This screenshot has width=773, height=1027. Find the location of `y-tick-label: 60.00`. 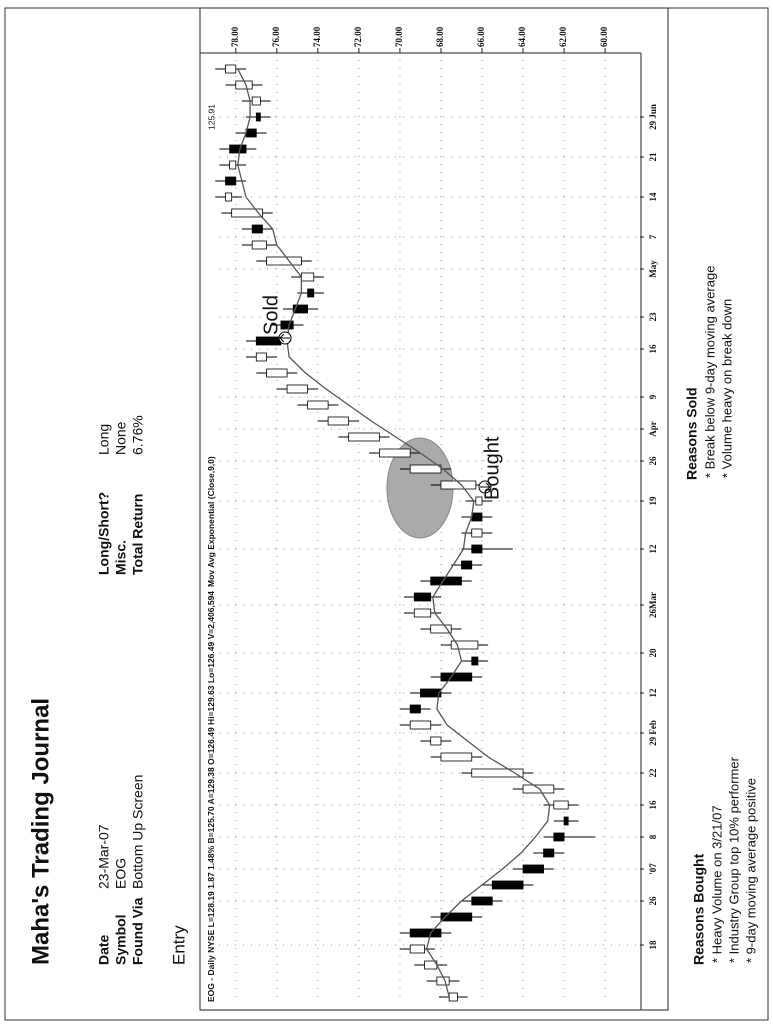

y-tick-label: 60.00 is located at coordinates (604, 36).